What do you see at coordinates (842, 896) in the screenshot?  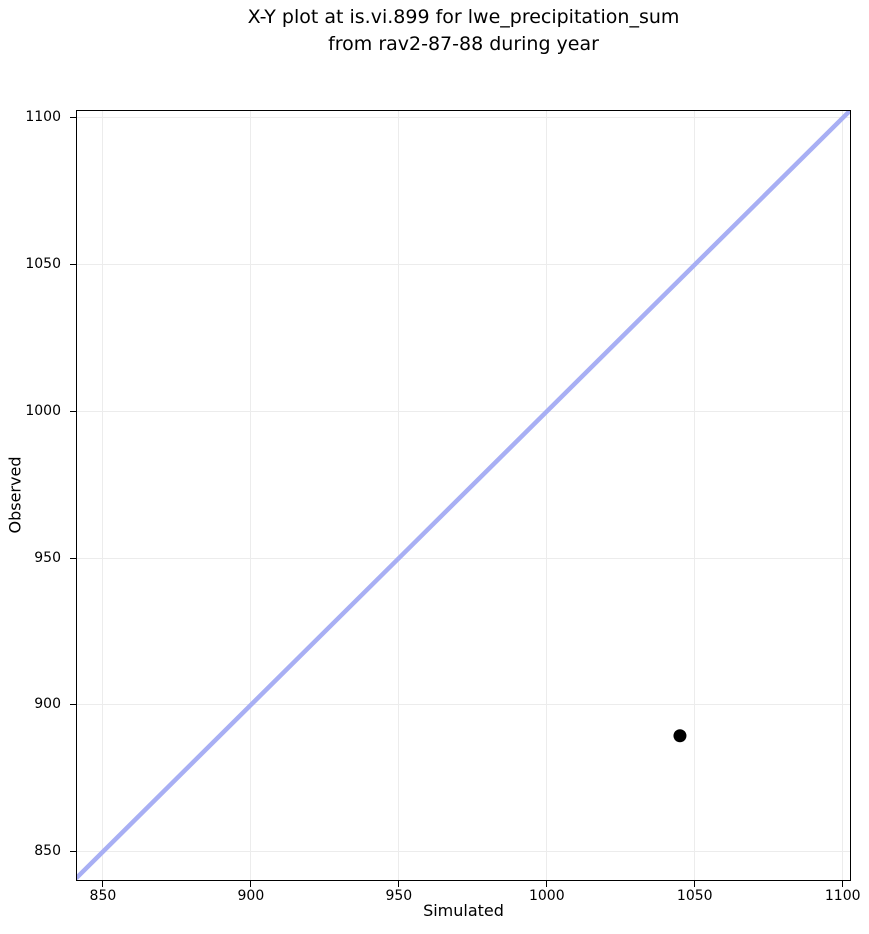 I see `x-tick-label: 1100` at bounding box center [842, 896].